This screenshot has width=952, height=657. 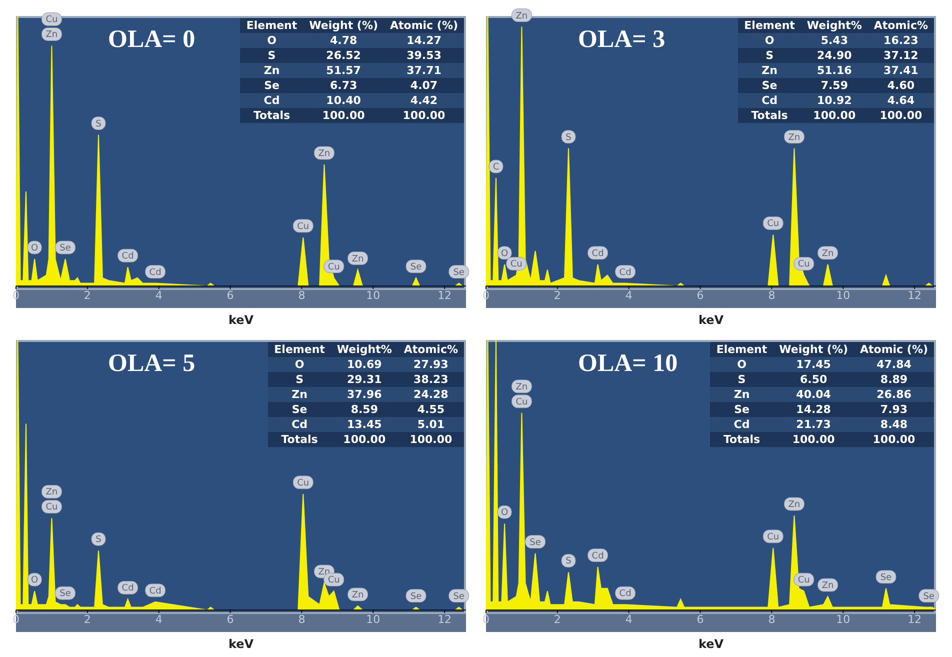 What do you see at coordinates (836, 25) in the screenshot?
I see `table-row: Element Weight% Atomic%` at bounding box center [836, 25].